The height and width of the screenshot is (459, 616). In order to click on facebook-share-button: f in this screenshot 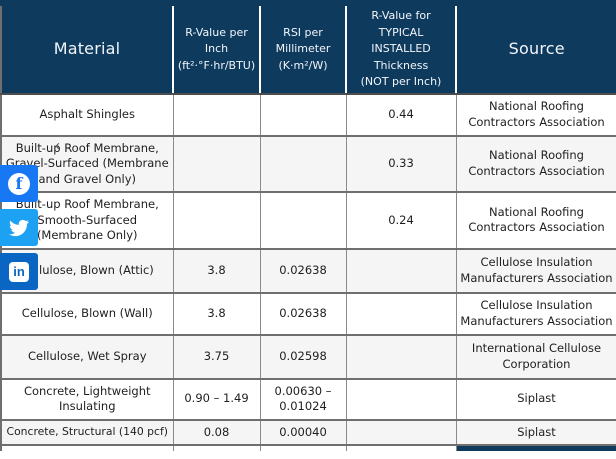, I will do `click(19, 183)`.